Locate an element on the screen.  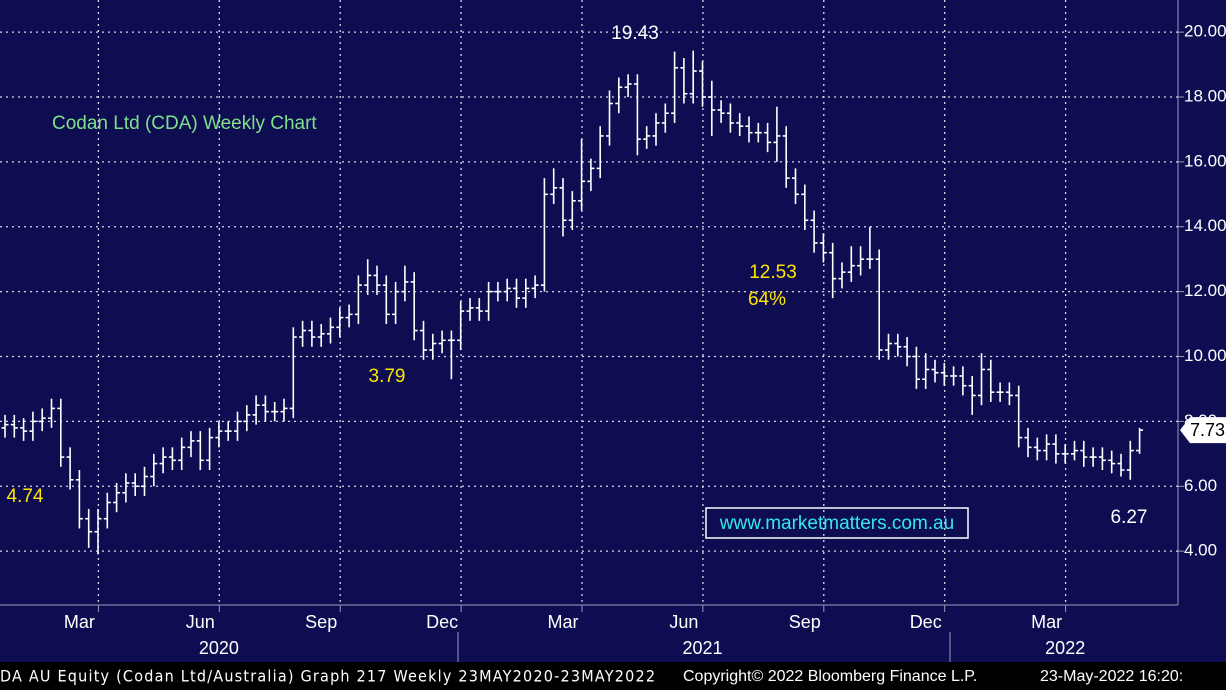
y-tick-label: 16.00 is located at coordinates (1205, 160).